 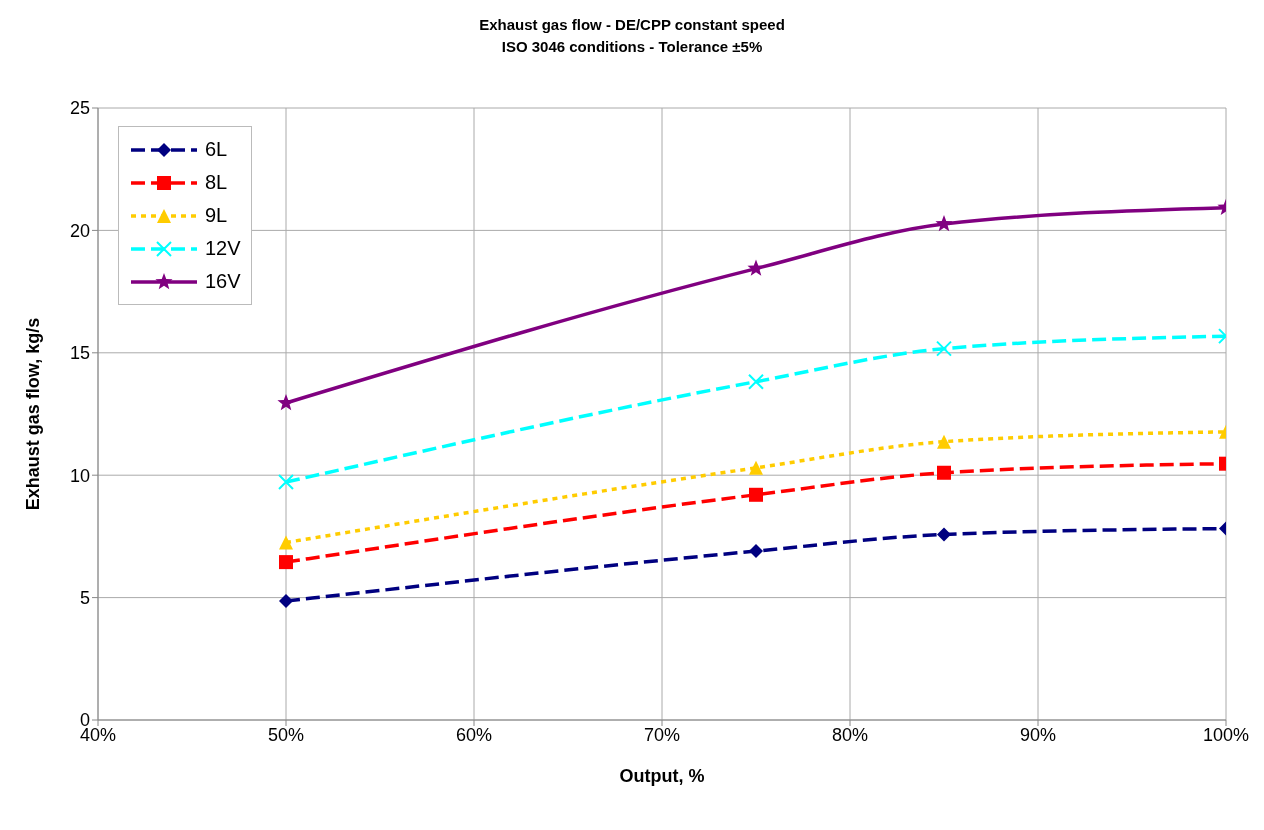 I want to click on chart-title: Exhaust gas flow - DE/CPP constant speed, so click(x=632, y=25).